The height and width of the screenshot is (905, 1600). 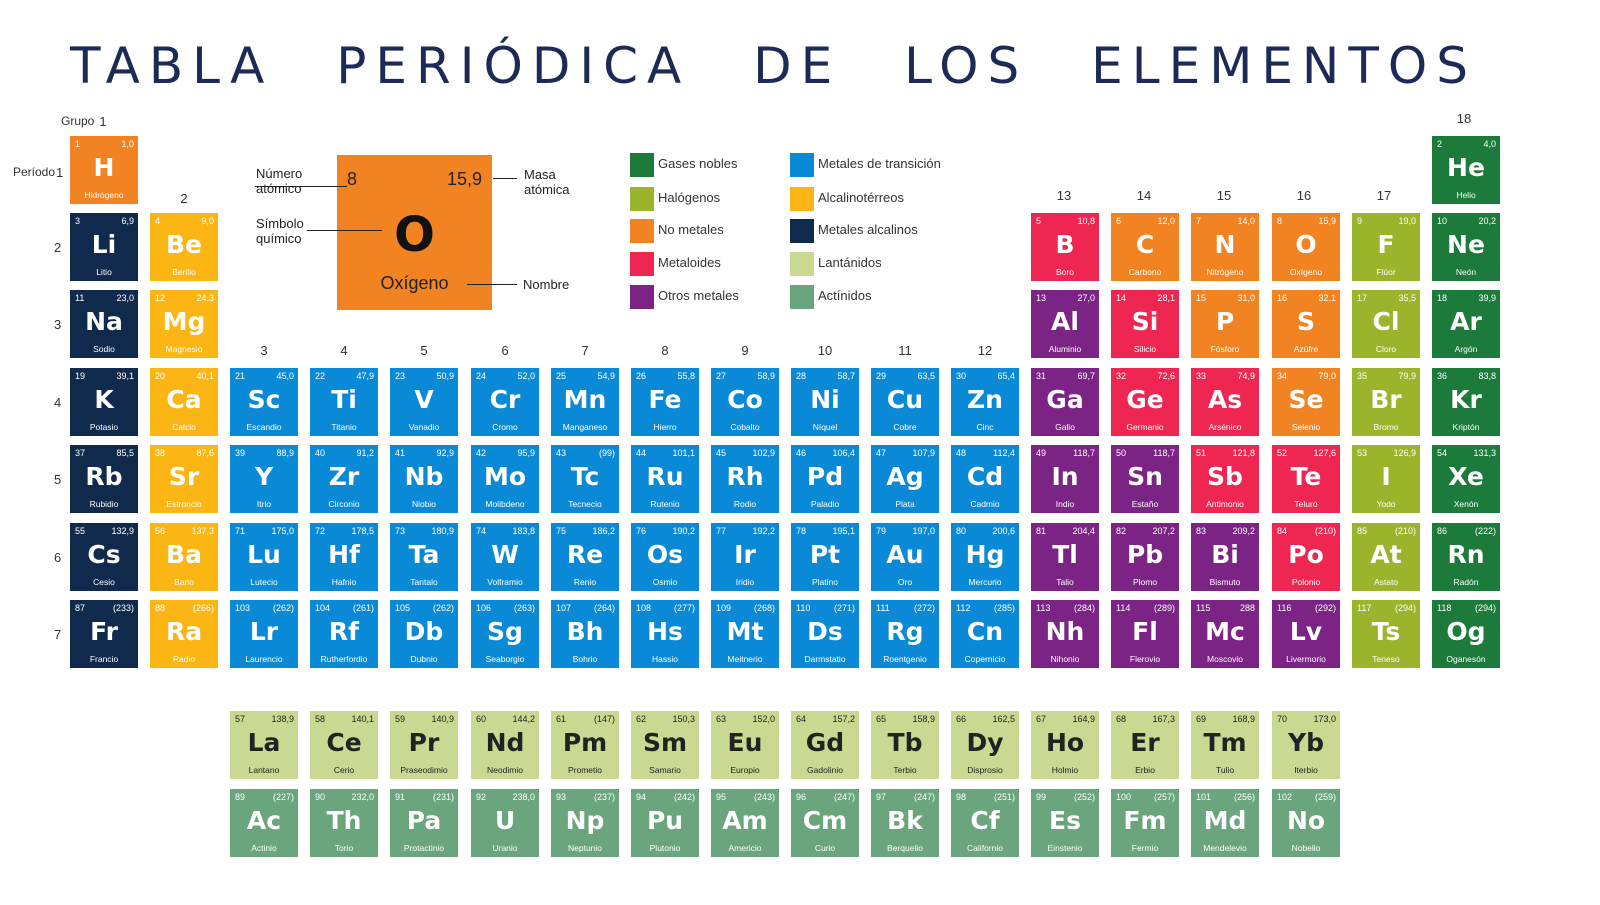 I want to click on element-symbol: Hs, so click(x=665, y=631).